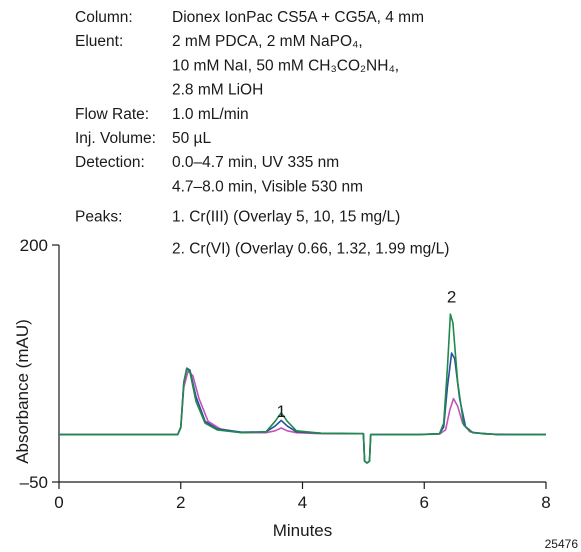 This screenshot has width=581, height=552. Describe the element at coordinates (366, 355) in the screenshot. I see `peak-annotations: 12` at that location.